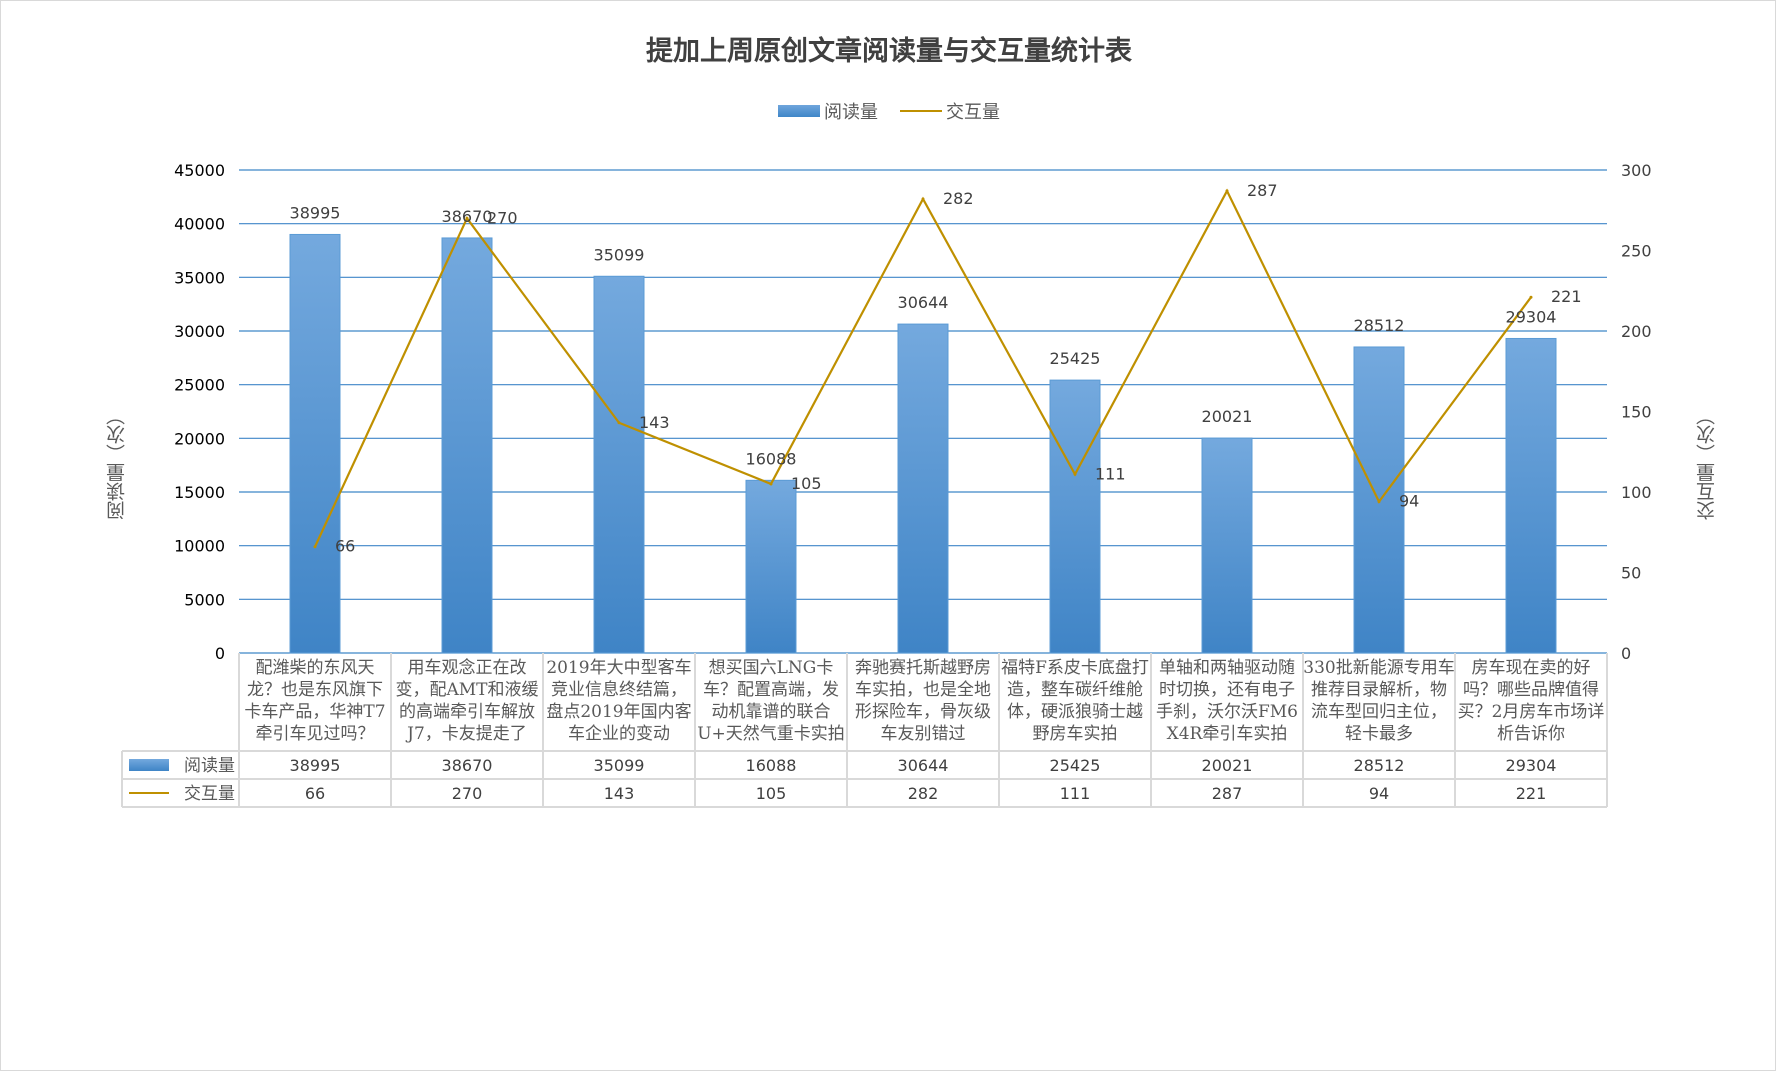  Describe the element at coordinates (315, 212) in the screenshot. I see `bar-data-label: 38995` at that location.